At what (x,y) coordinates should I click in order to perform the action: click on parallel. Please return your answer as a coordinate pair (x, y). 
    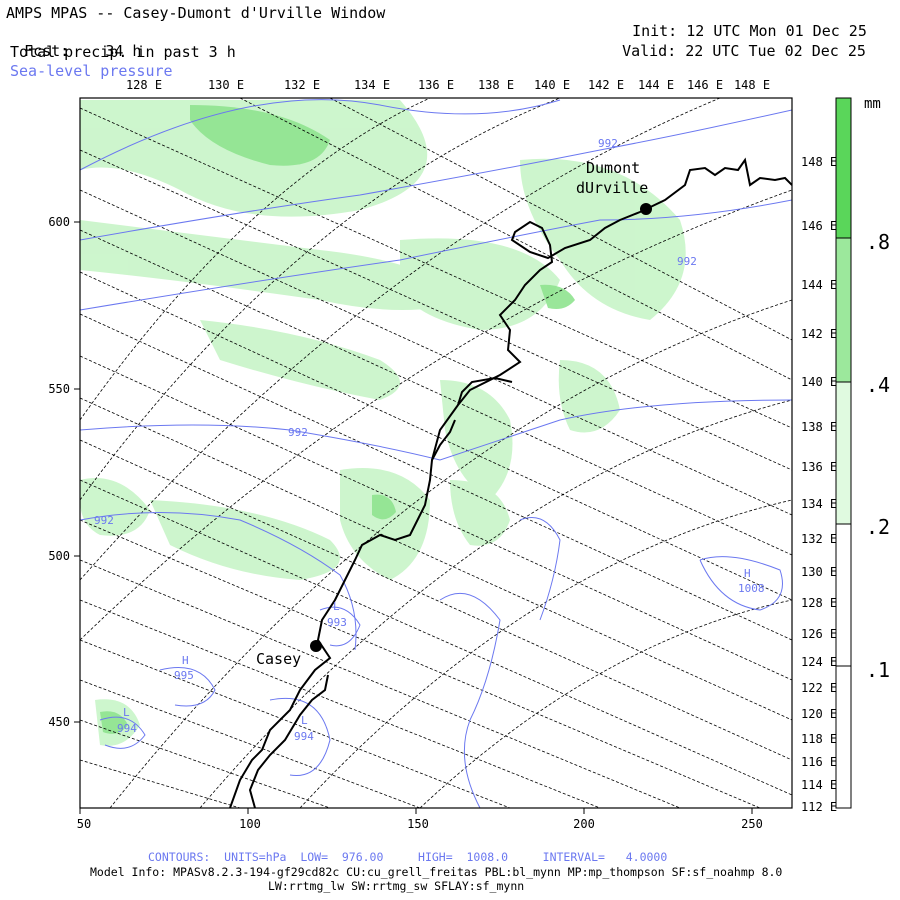
    Looking at the image, I should click on (255, 259).